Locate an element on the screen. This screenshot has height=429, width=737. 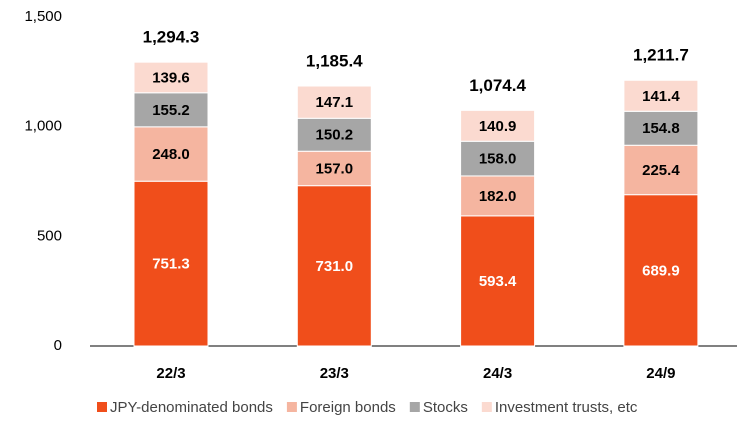
data-label: 751.3 is located at coordinates (171, 264).